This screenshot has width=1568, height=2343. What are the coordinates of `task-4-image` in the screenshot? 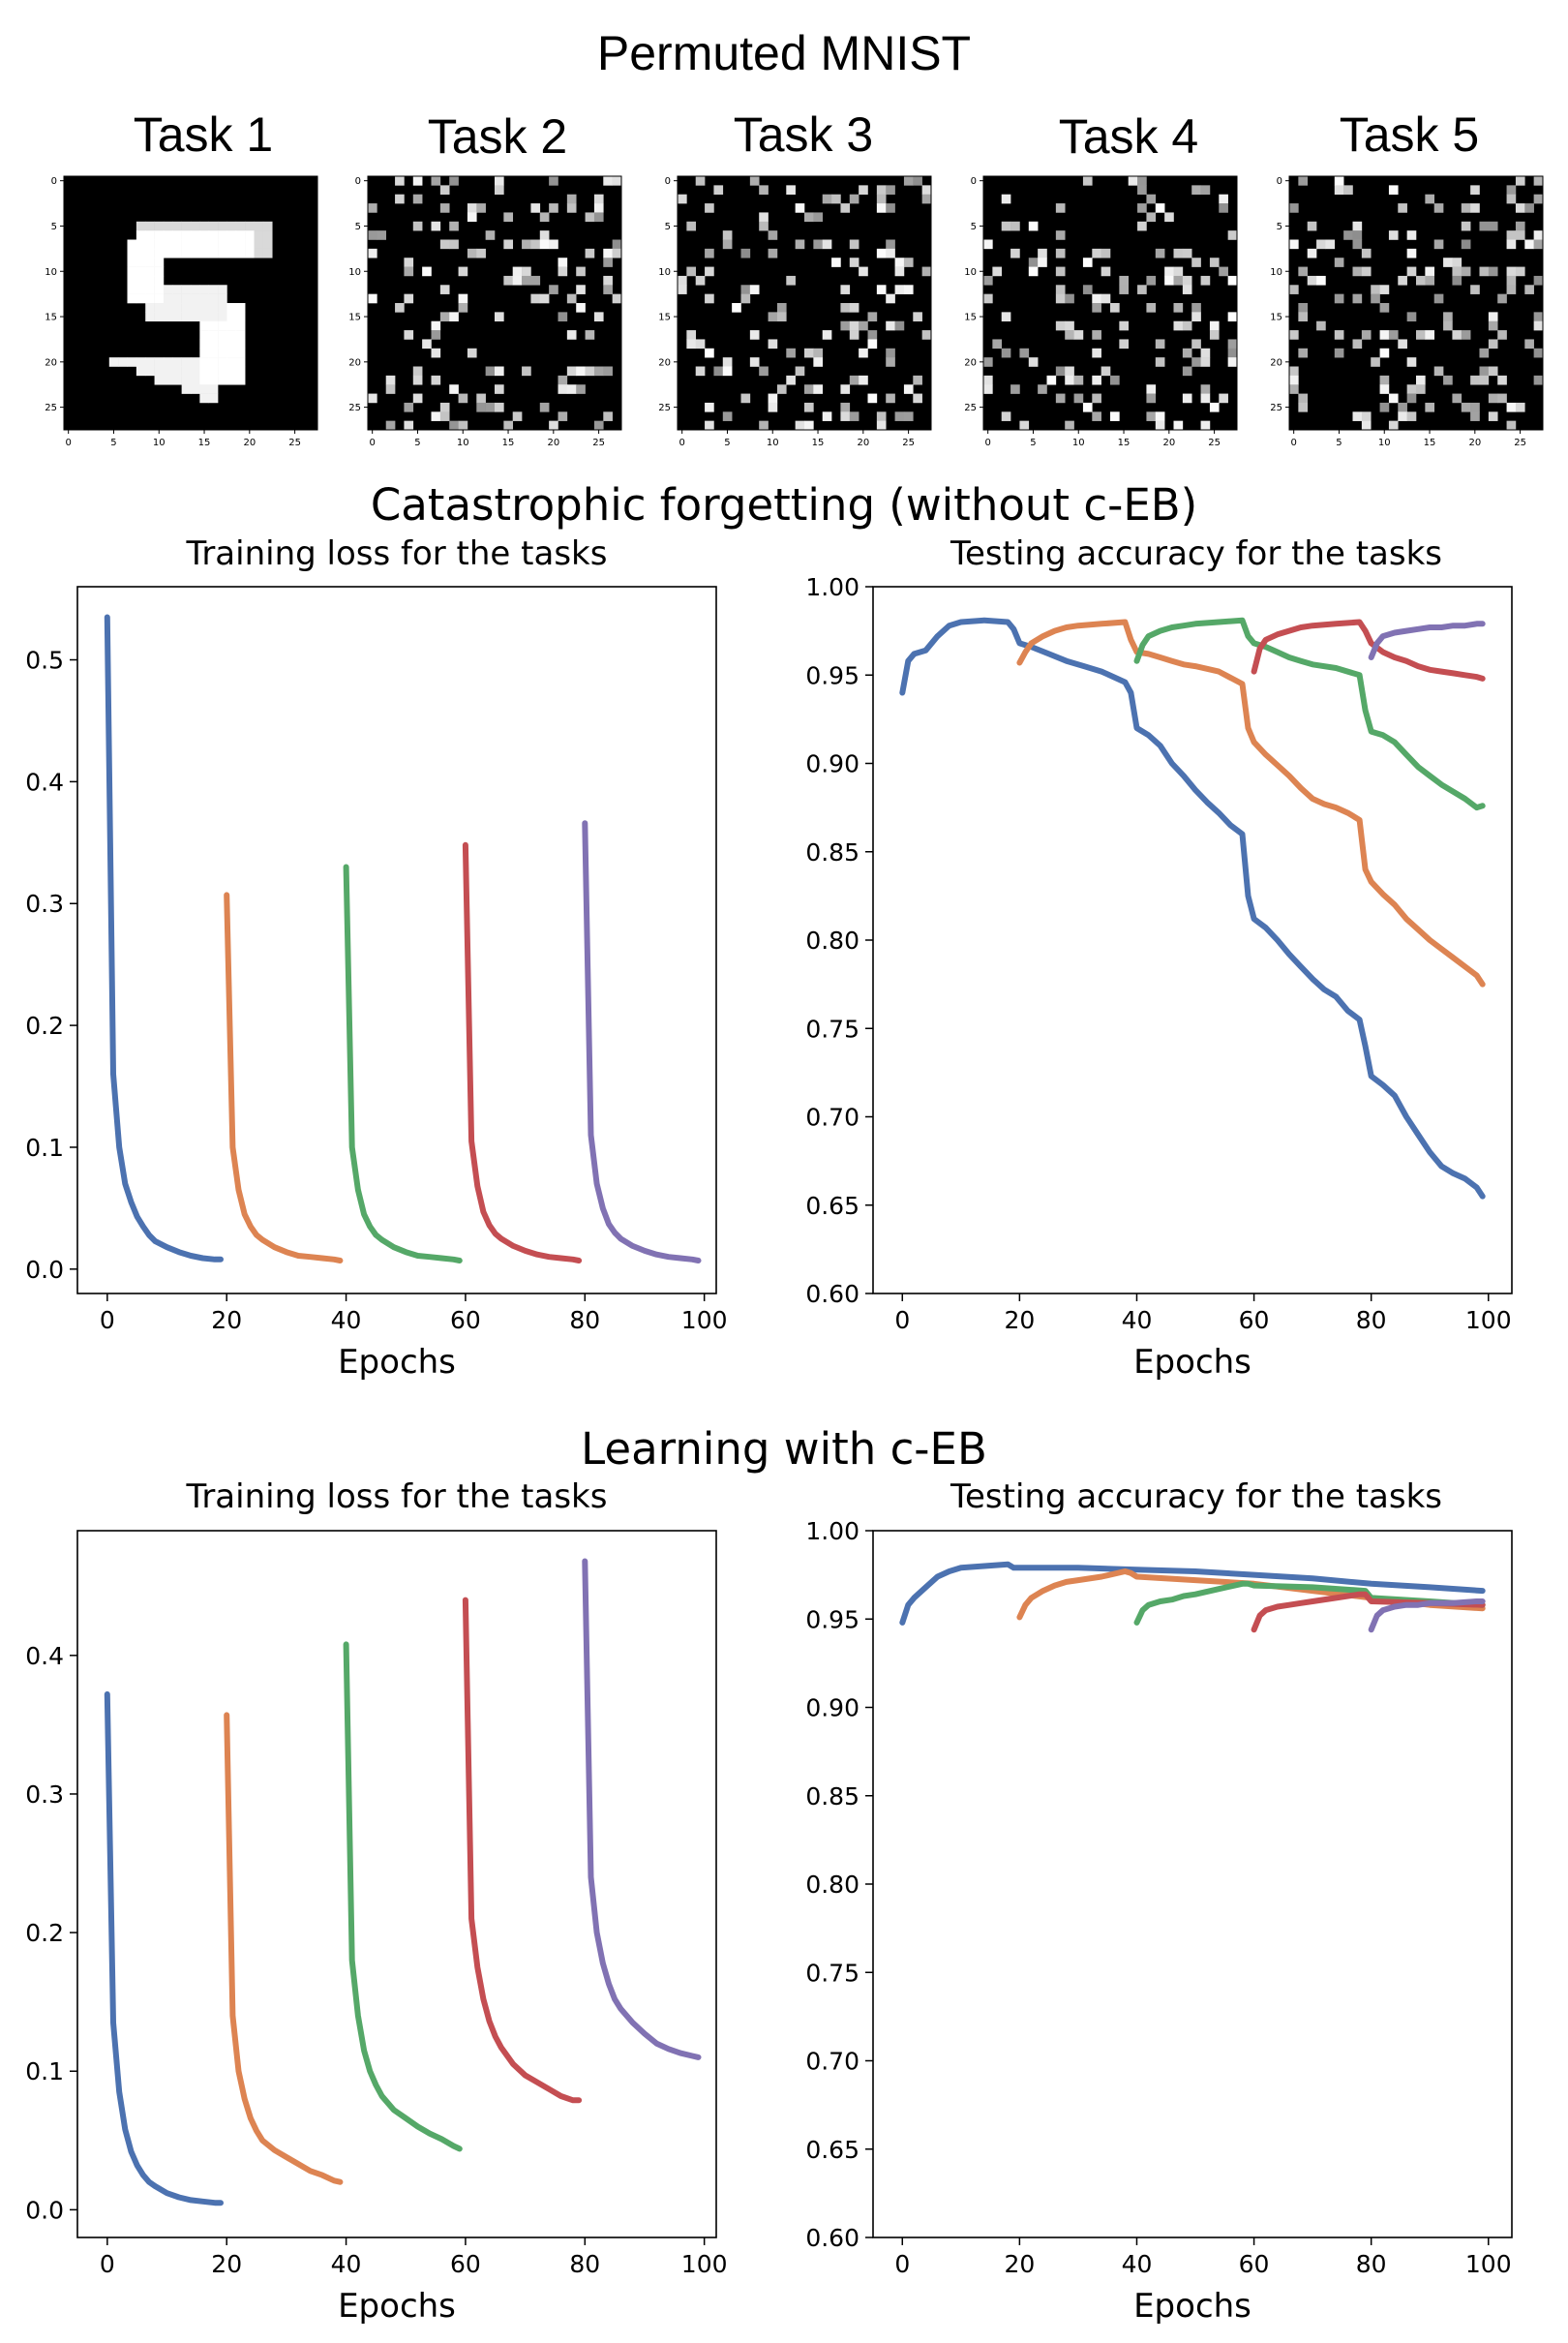 It's located at (1110, 303).